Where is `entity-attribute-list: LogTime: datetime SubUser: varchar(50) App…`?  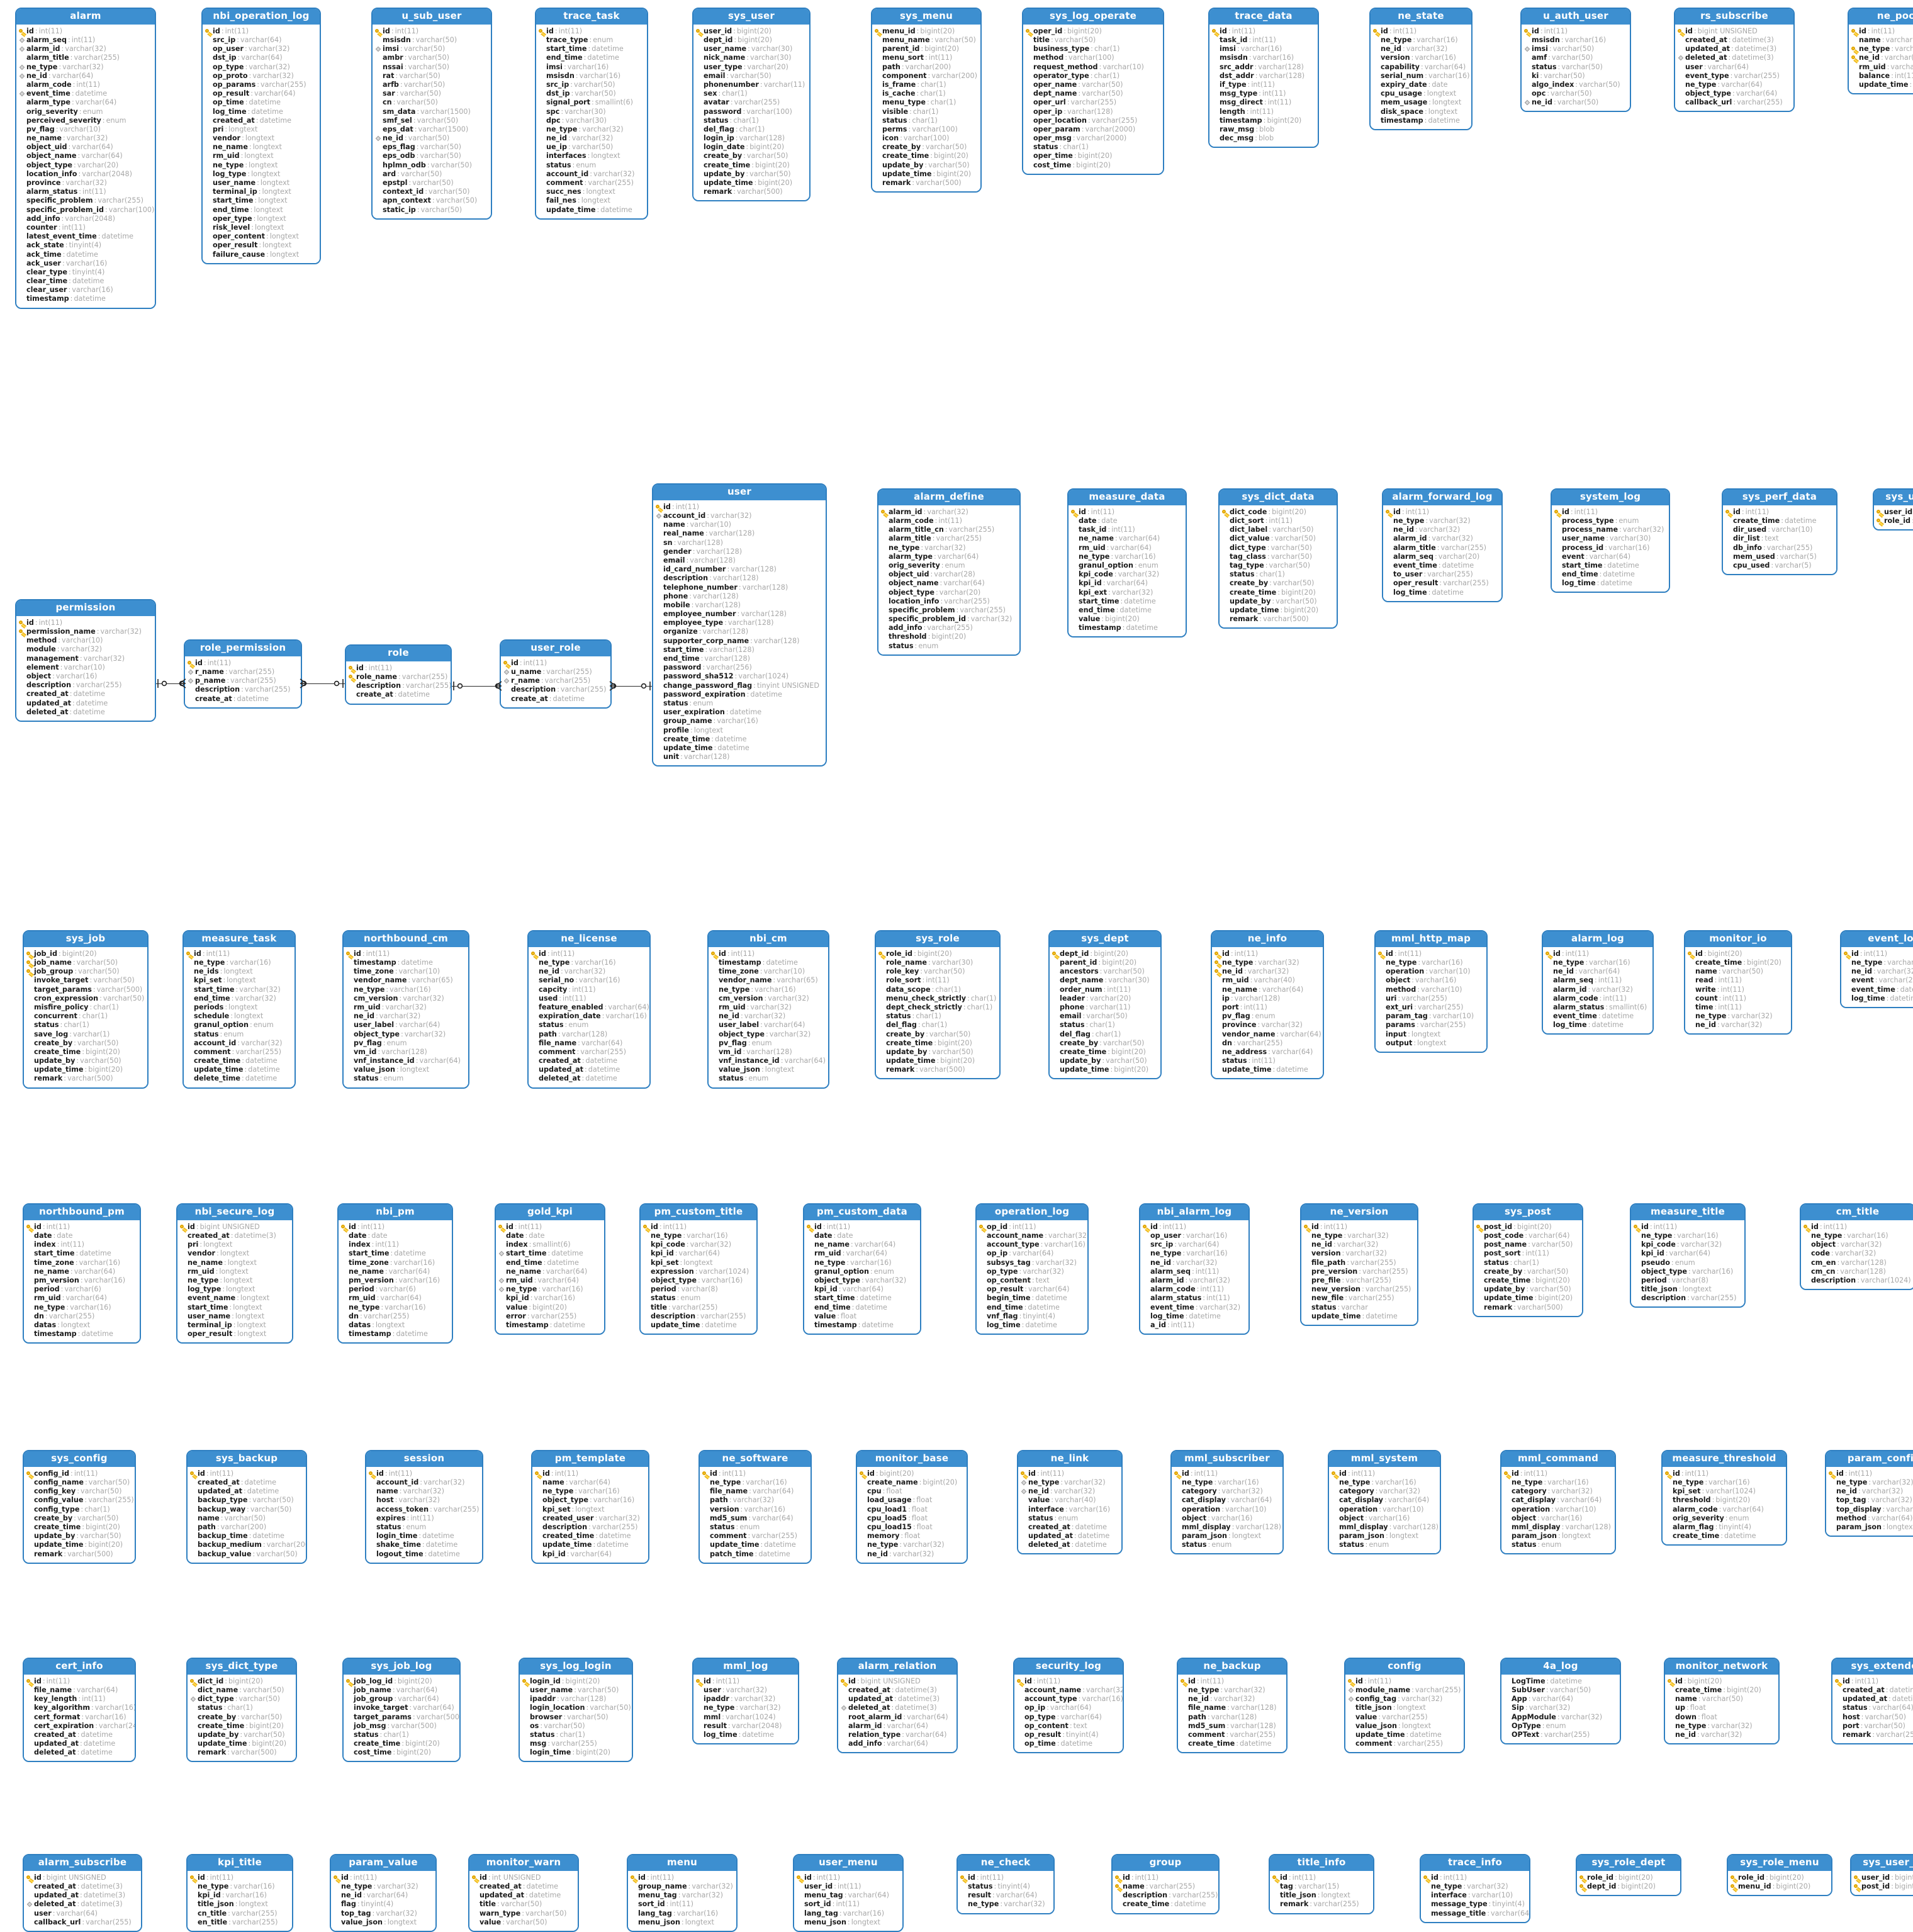
entity-attribute-list: LogTime: datetime SubUser: varchar(50) App… is located at coordinates (1560, 1709).